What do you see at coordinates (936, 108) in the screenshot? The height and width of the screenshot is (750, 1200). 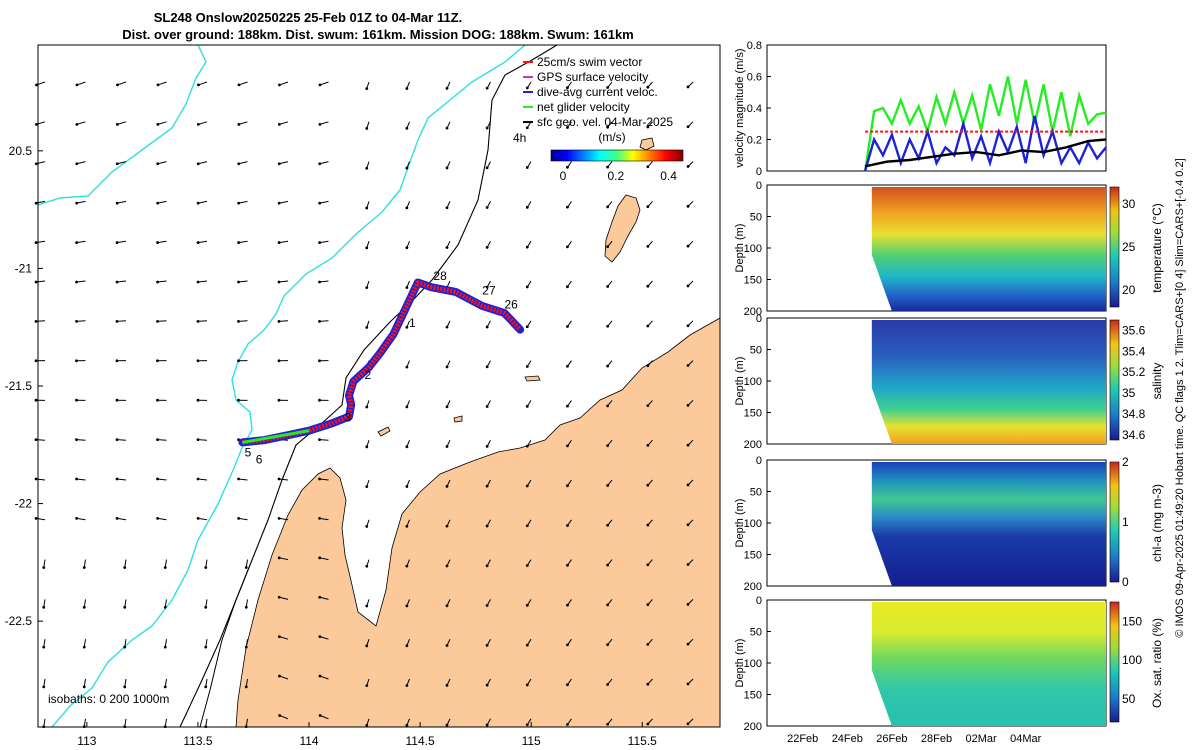 I see `velocity-axes` at bounding box center [936, 108].